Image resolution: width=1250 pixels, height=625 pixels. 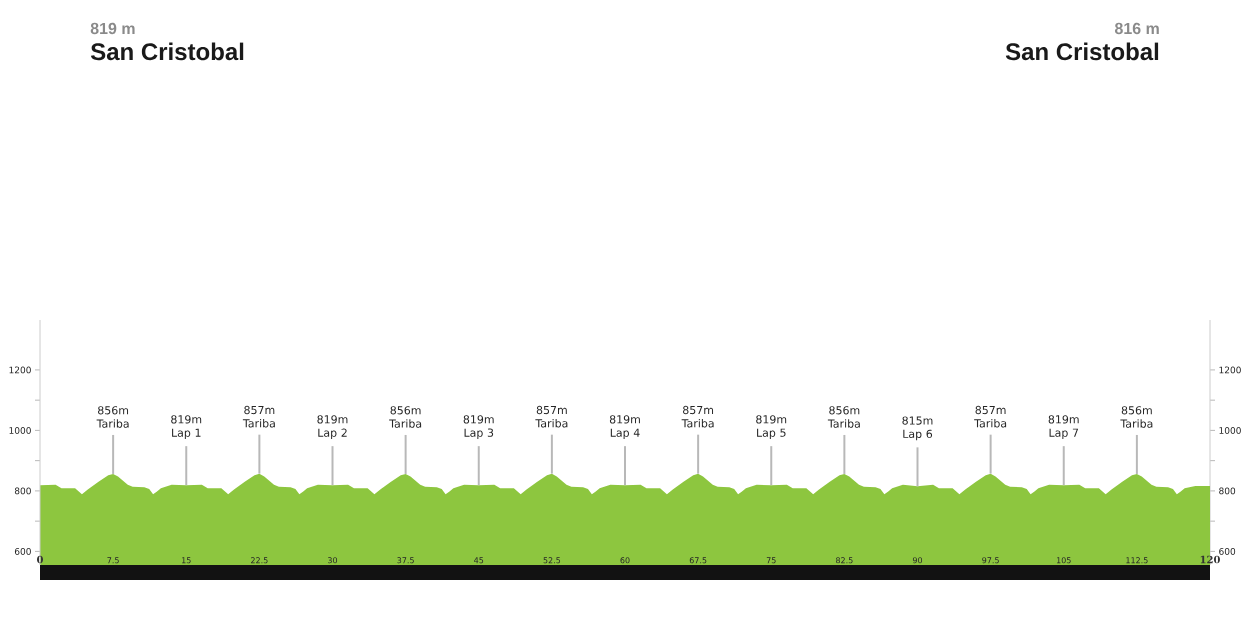 What do you see at coordinates (552, 560) in the screenshot?
I see `x-tick-label: 52.5` at bounding box center [552, 560].